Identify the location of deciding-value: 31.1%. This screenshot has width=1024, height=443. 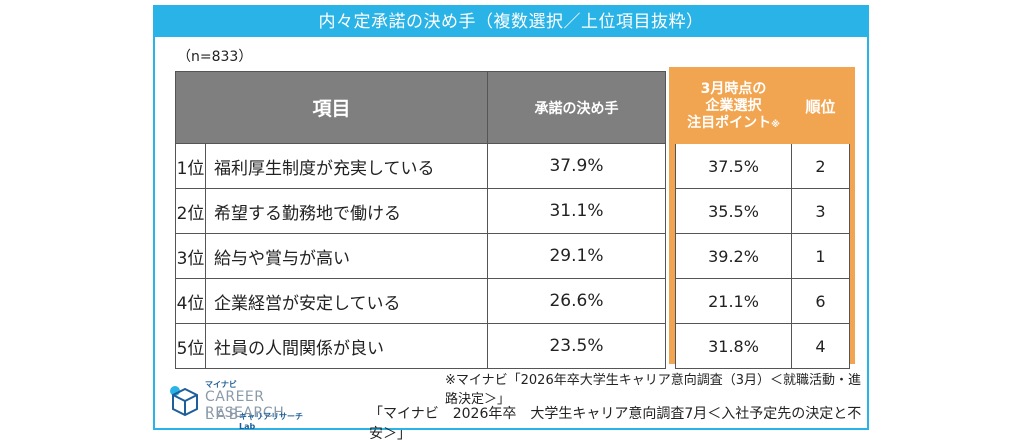
(576, 211).